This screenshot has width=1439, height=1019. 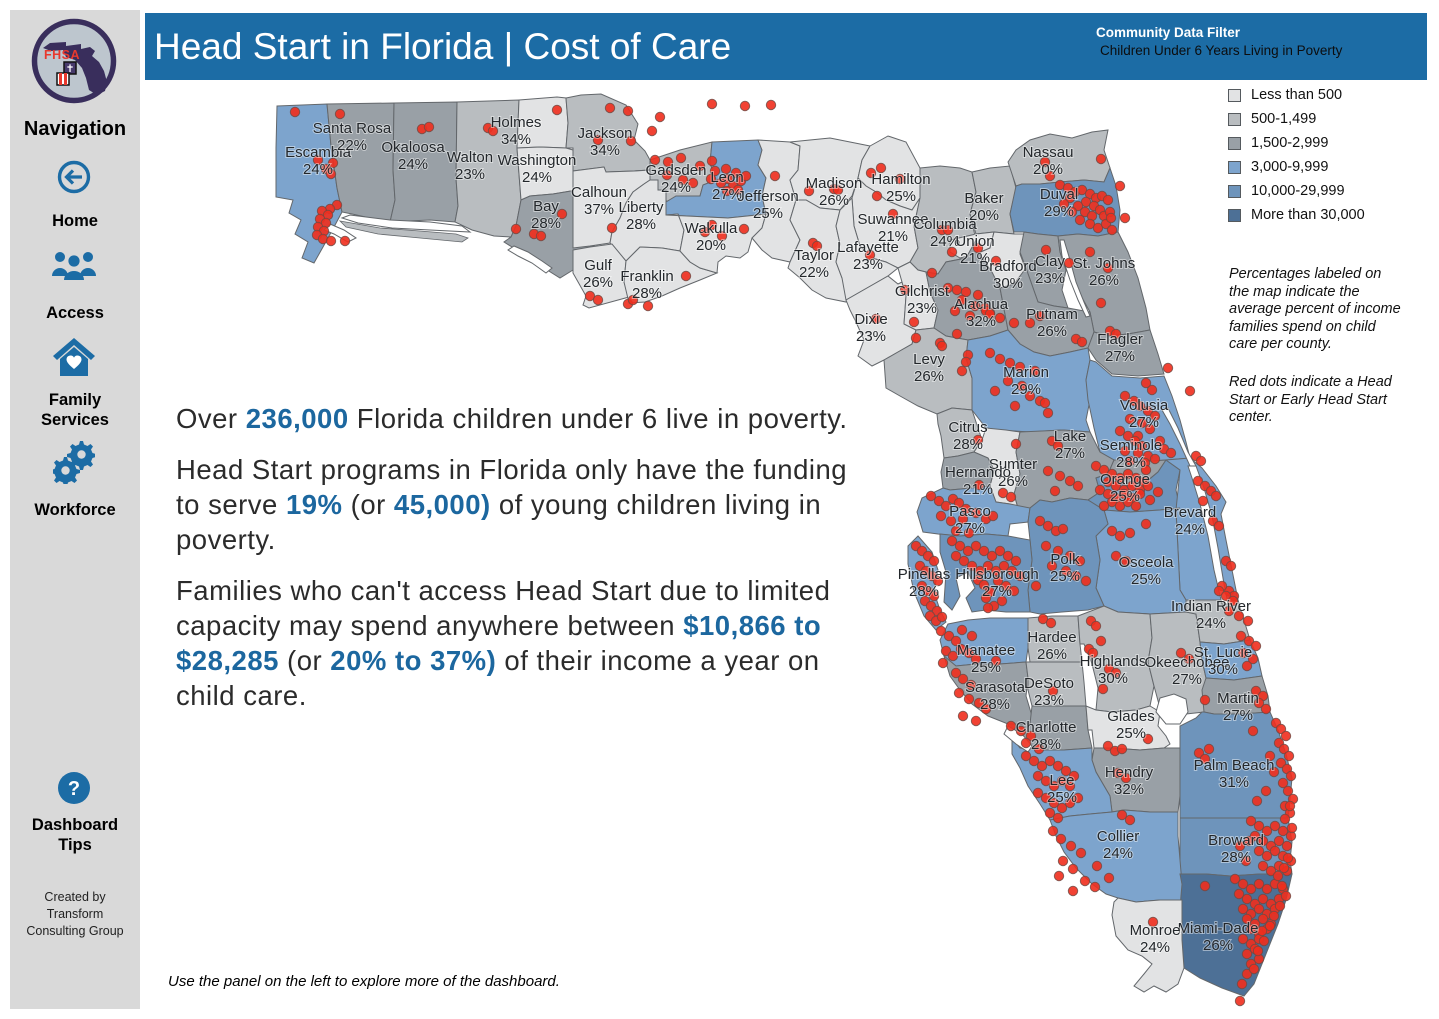 I want to click on svg-text: Franklin, so click(x=646, y=276).